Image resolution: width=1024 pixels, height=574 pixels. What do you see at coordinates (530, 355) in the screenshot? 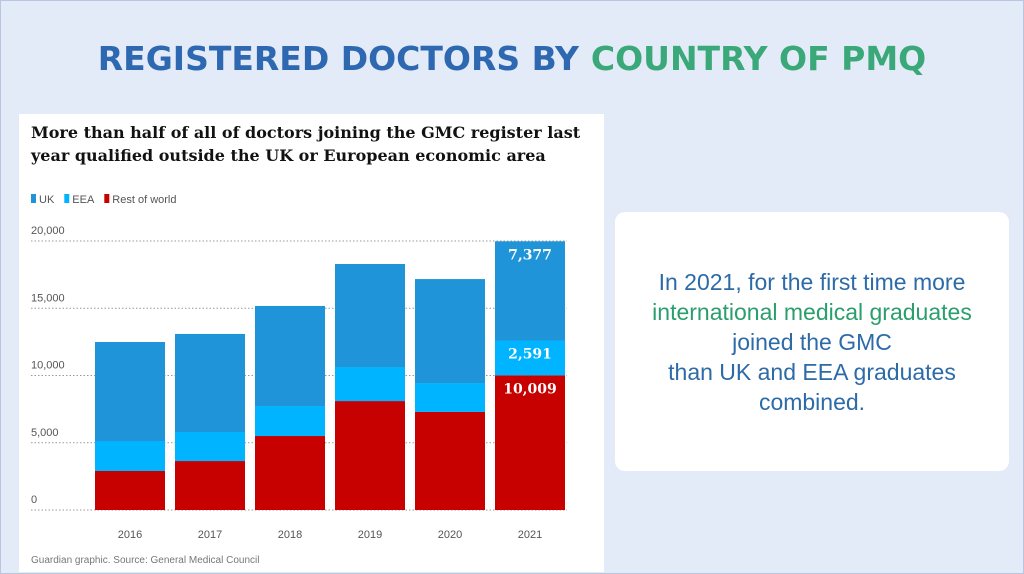
I see `value-label: 2,591` at bounding box center [530, 355].